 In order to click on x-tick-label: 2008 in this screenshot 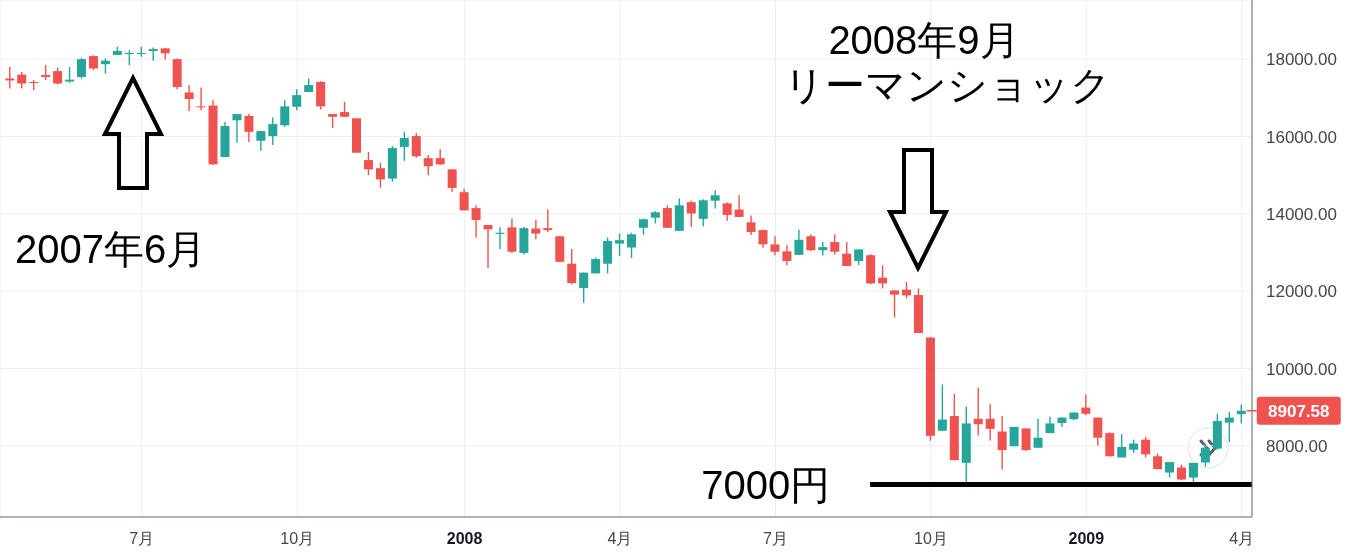, I will do `click(464, 538)`.